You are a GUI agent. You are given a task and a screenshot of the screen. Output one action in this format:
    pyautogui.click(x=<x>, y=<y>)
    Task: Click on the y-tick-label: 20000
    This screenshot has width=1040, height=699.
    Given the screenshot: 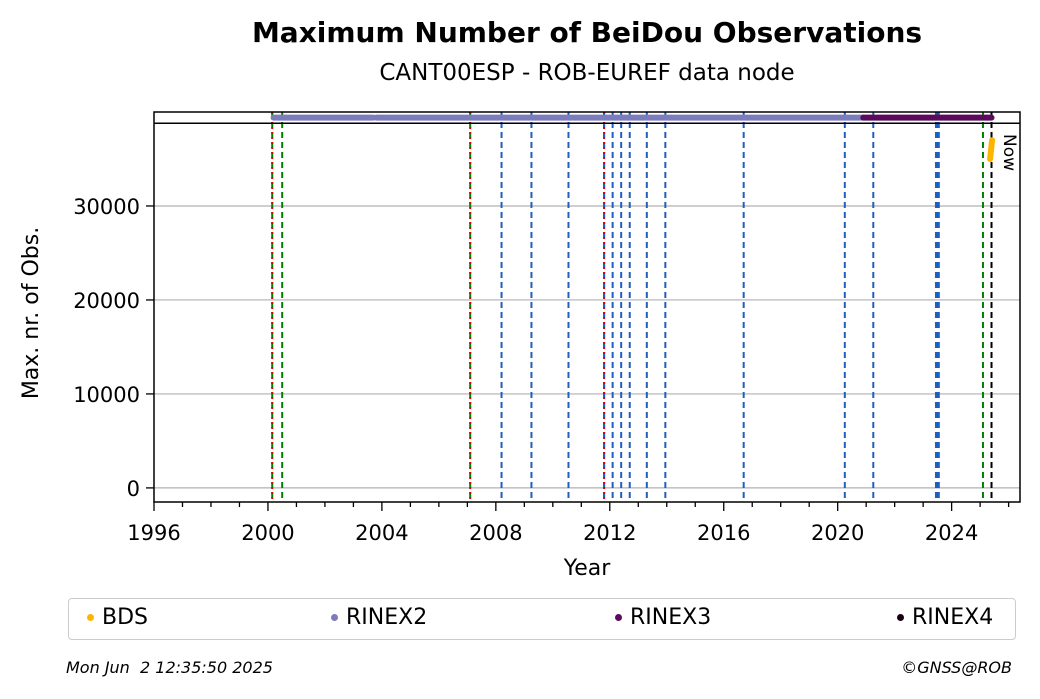 What is the action you would take?
    pyautogui.click(x=106, y=301)
    